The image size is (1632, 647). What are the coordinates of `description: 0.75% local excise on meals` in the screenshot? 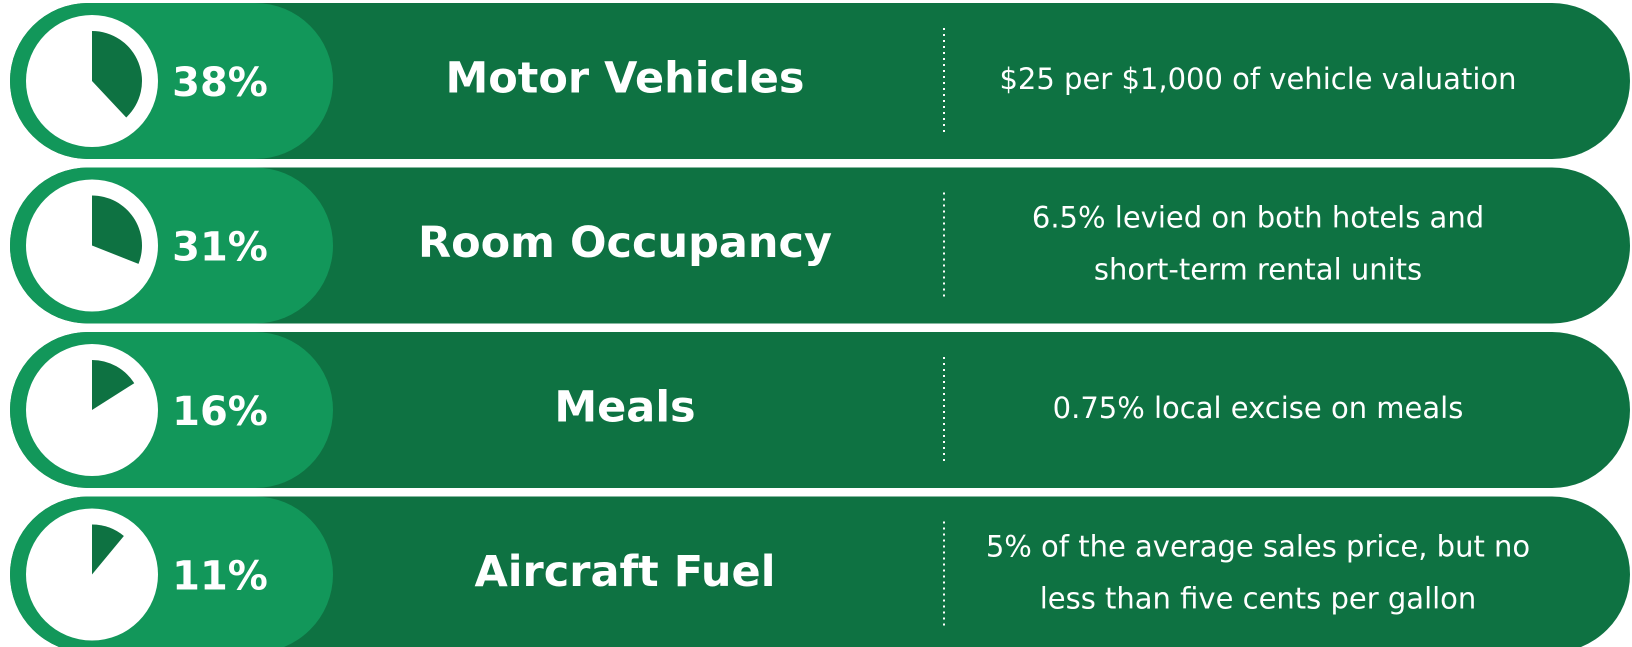 It's located at (1258, 408).